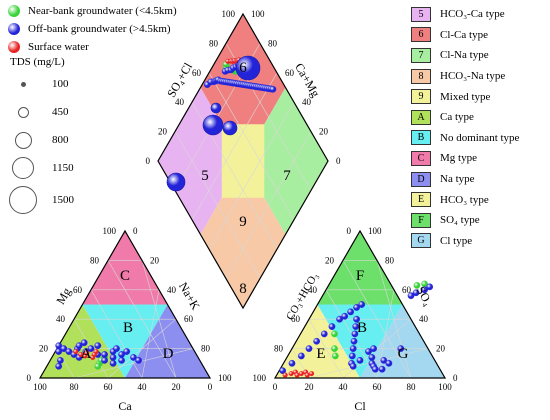 The height and width of the screenshot is (420, 550). What do you see at coordinates (307, 102) in the screenshot?
I see `diamond-camg-tick: 40` at bounding box center [307, 102].